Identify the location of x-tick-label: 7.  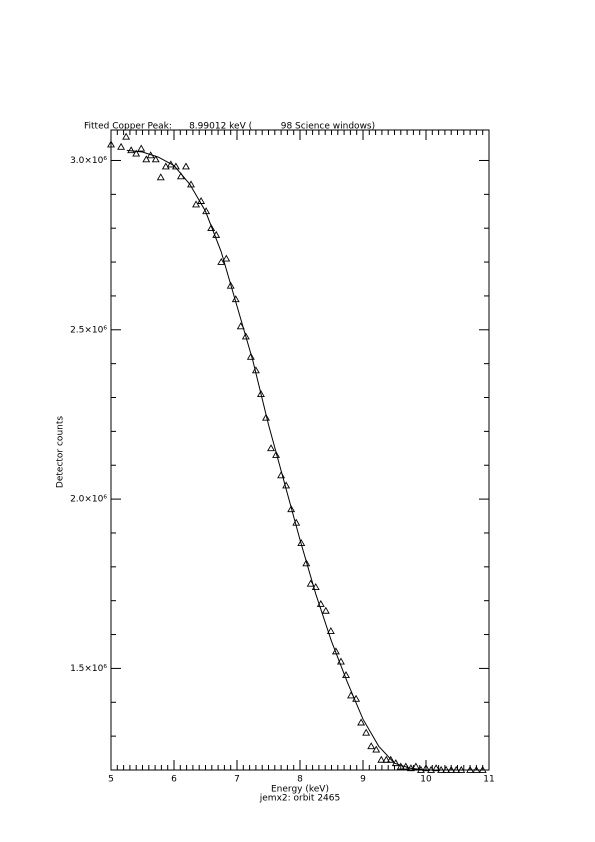
(237, 780).